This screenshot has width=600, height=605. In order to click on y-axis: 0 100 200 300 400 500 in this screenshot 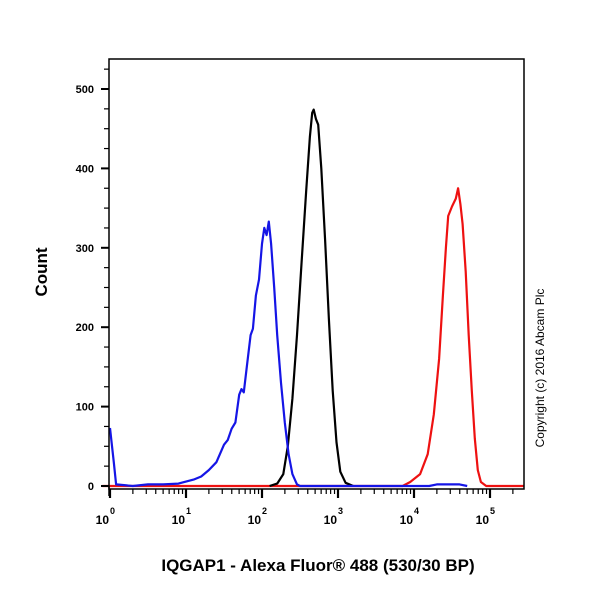, I will do `click(93, 282)`.